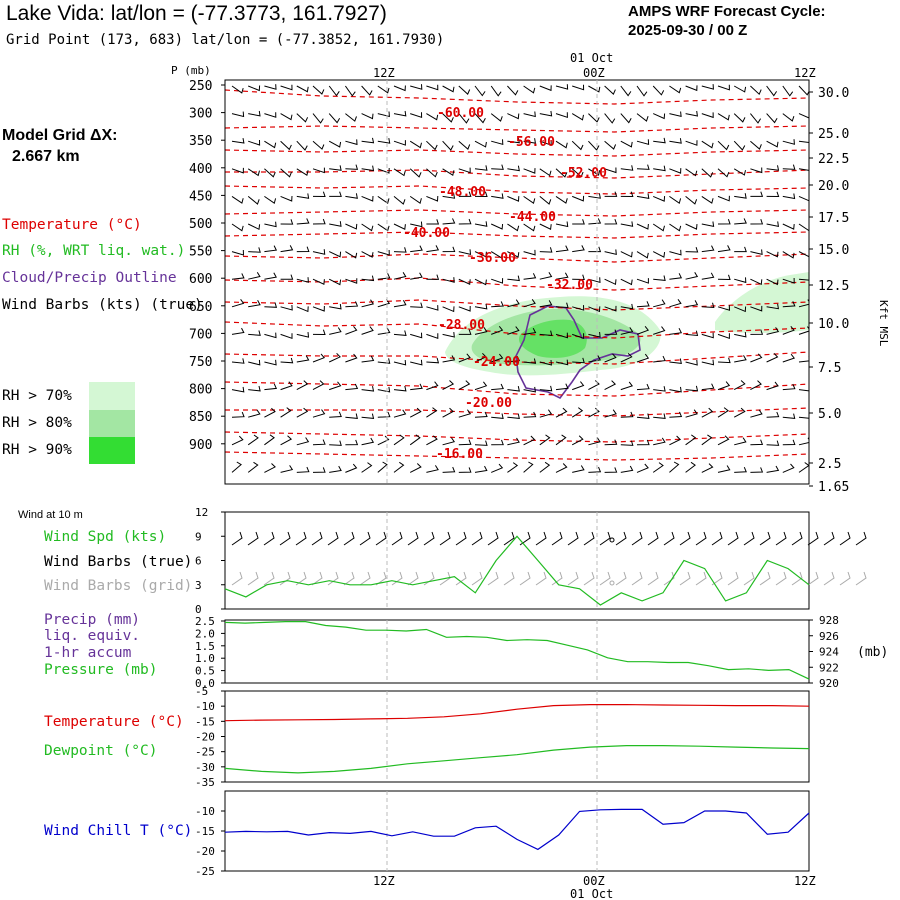  What do you see at coordinates (829, 683) in the screenshot?
I see `pressure-tick-label: 920` at bounding box center [829, 683].